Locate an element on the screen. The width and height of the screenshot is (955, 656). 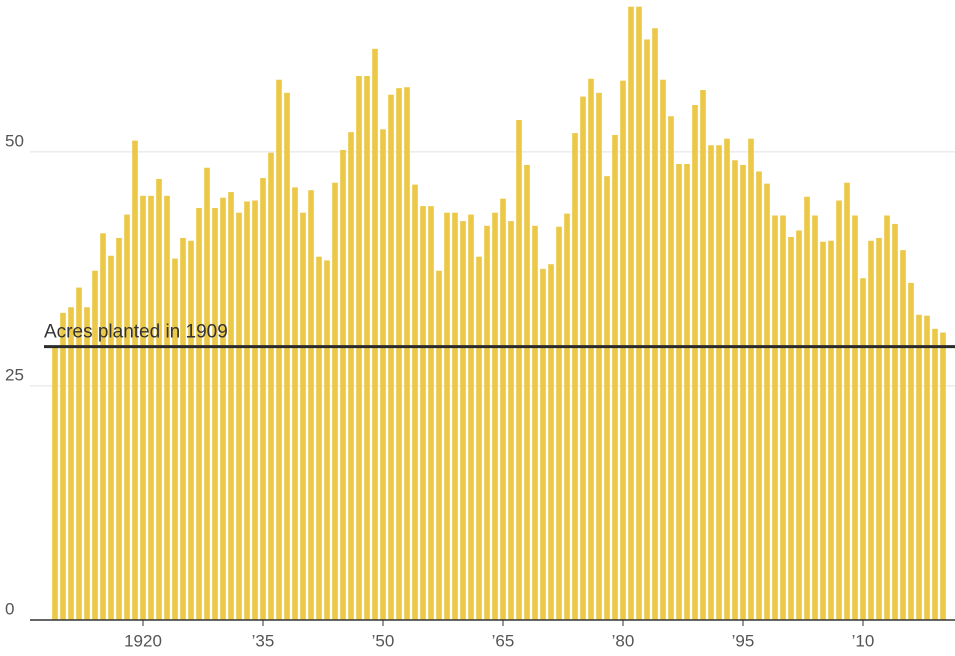
x-tick-label: 1920 is located at coordinates (143, 640).